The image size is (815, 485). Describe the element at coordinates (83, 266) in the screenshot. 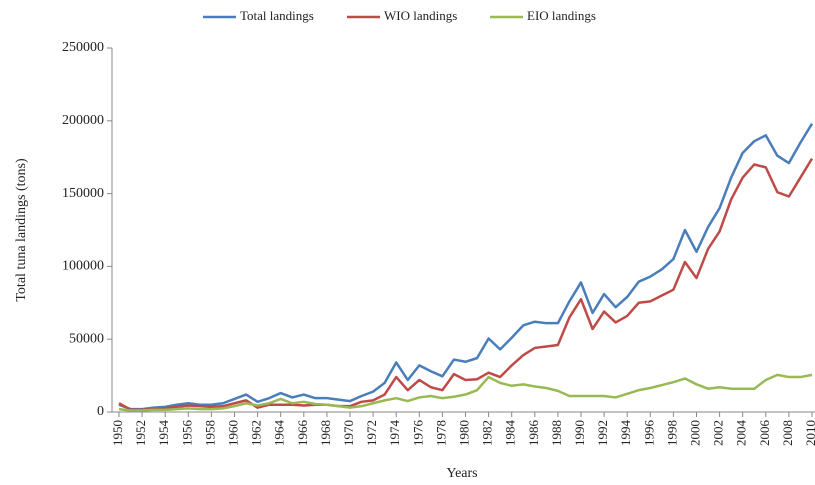

I see `y-tick-label: 100000` at that location.